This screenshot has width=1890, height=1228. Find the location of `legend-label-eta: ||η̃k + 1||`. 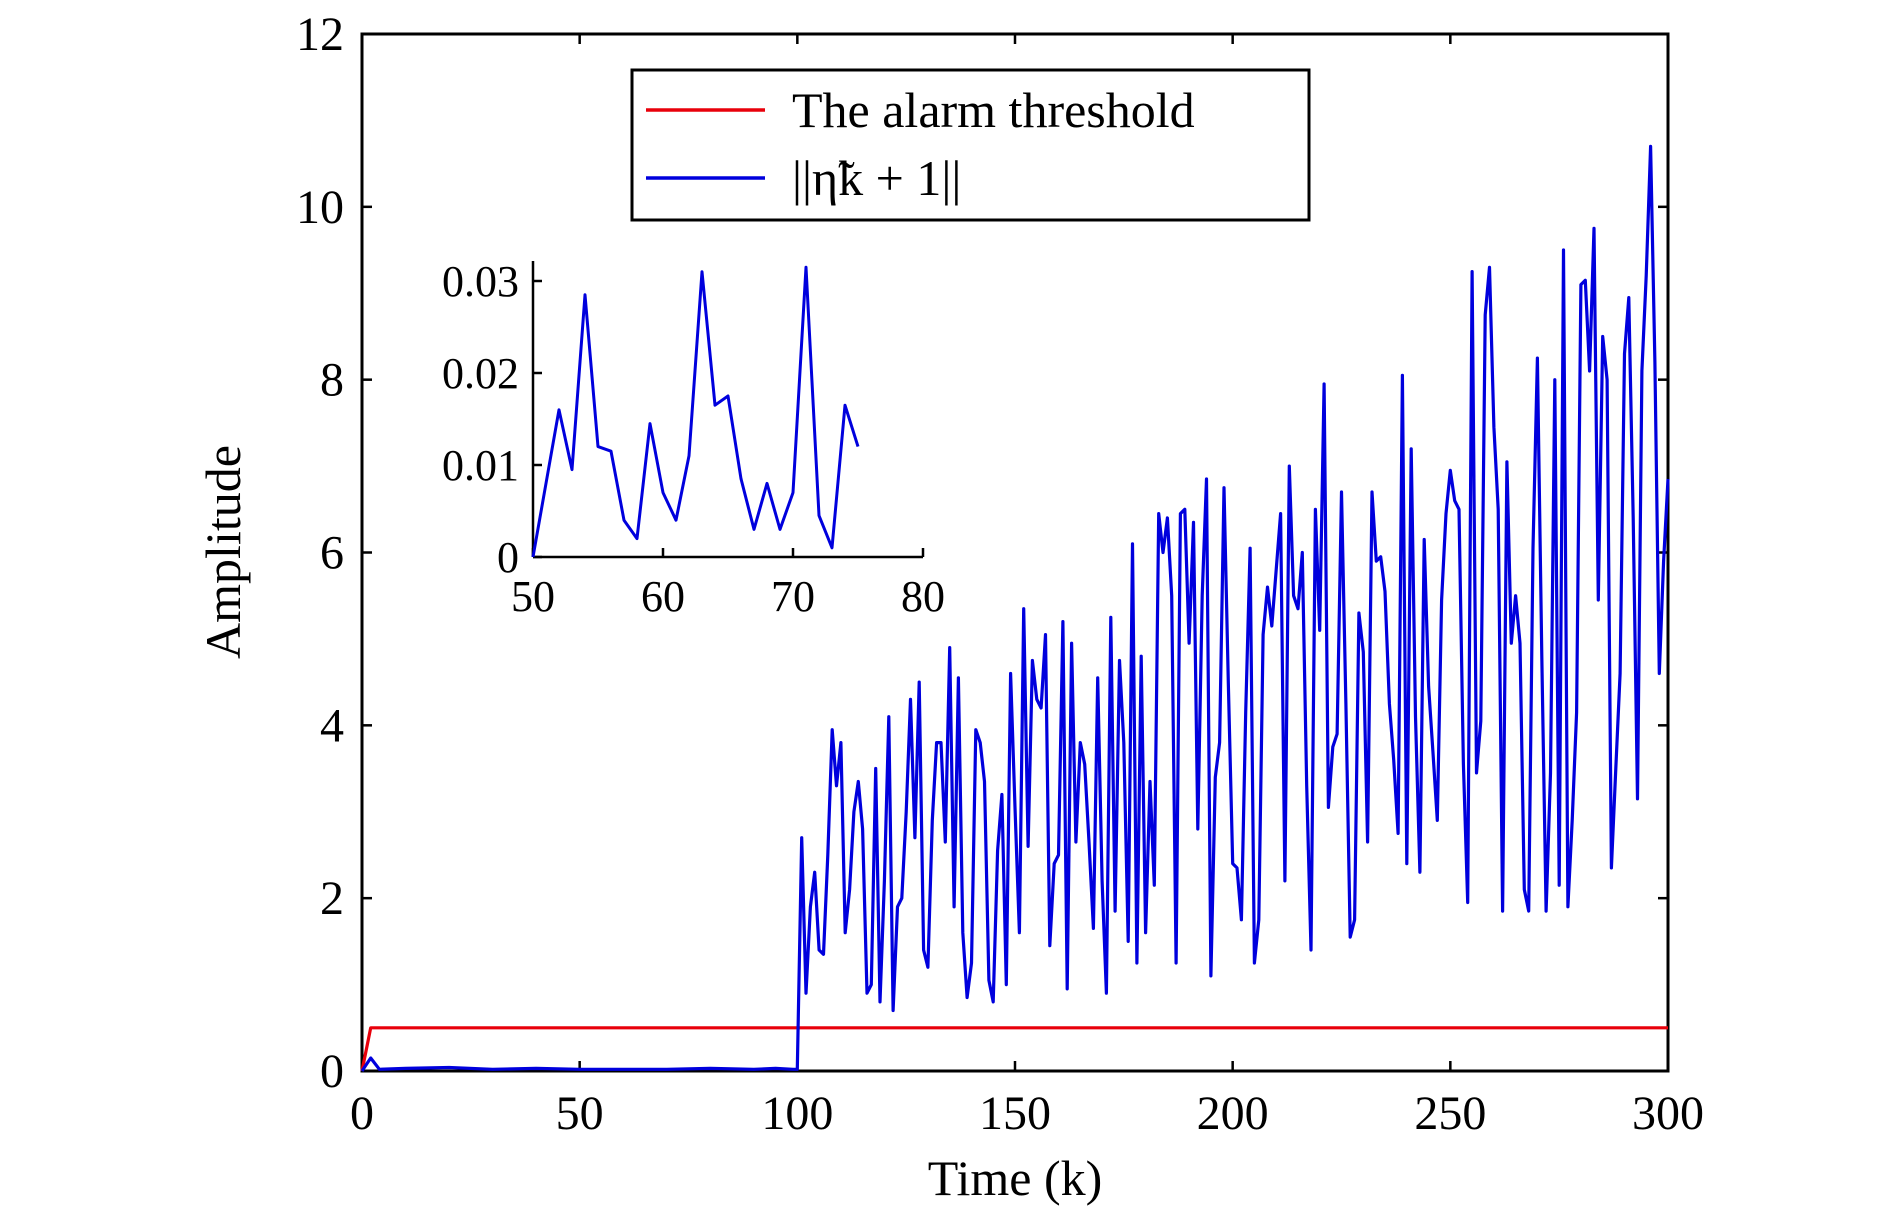

legend-label-eta: ||η̃k + 1|| is located at coordinates (876, 178).